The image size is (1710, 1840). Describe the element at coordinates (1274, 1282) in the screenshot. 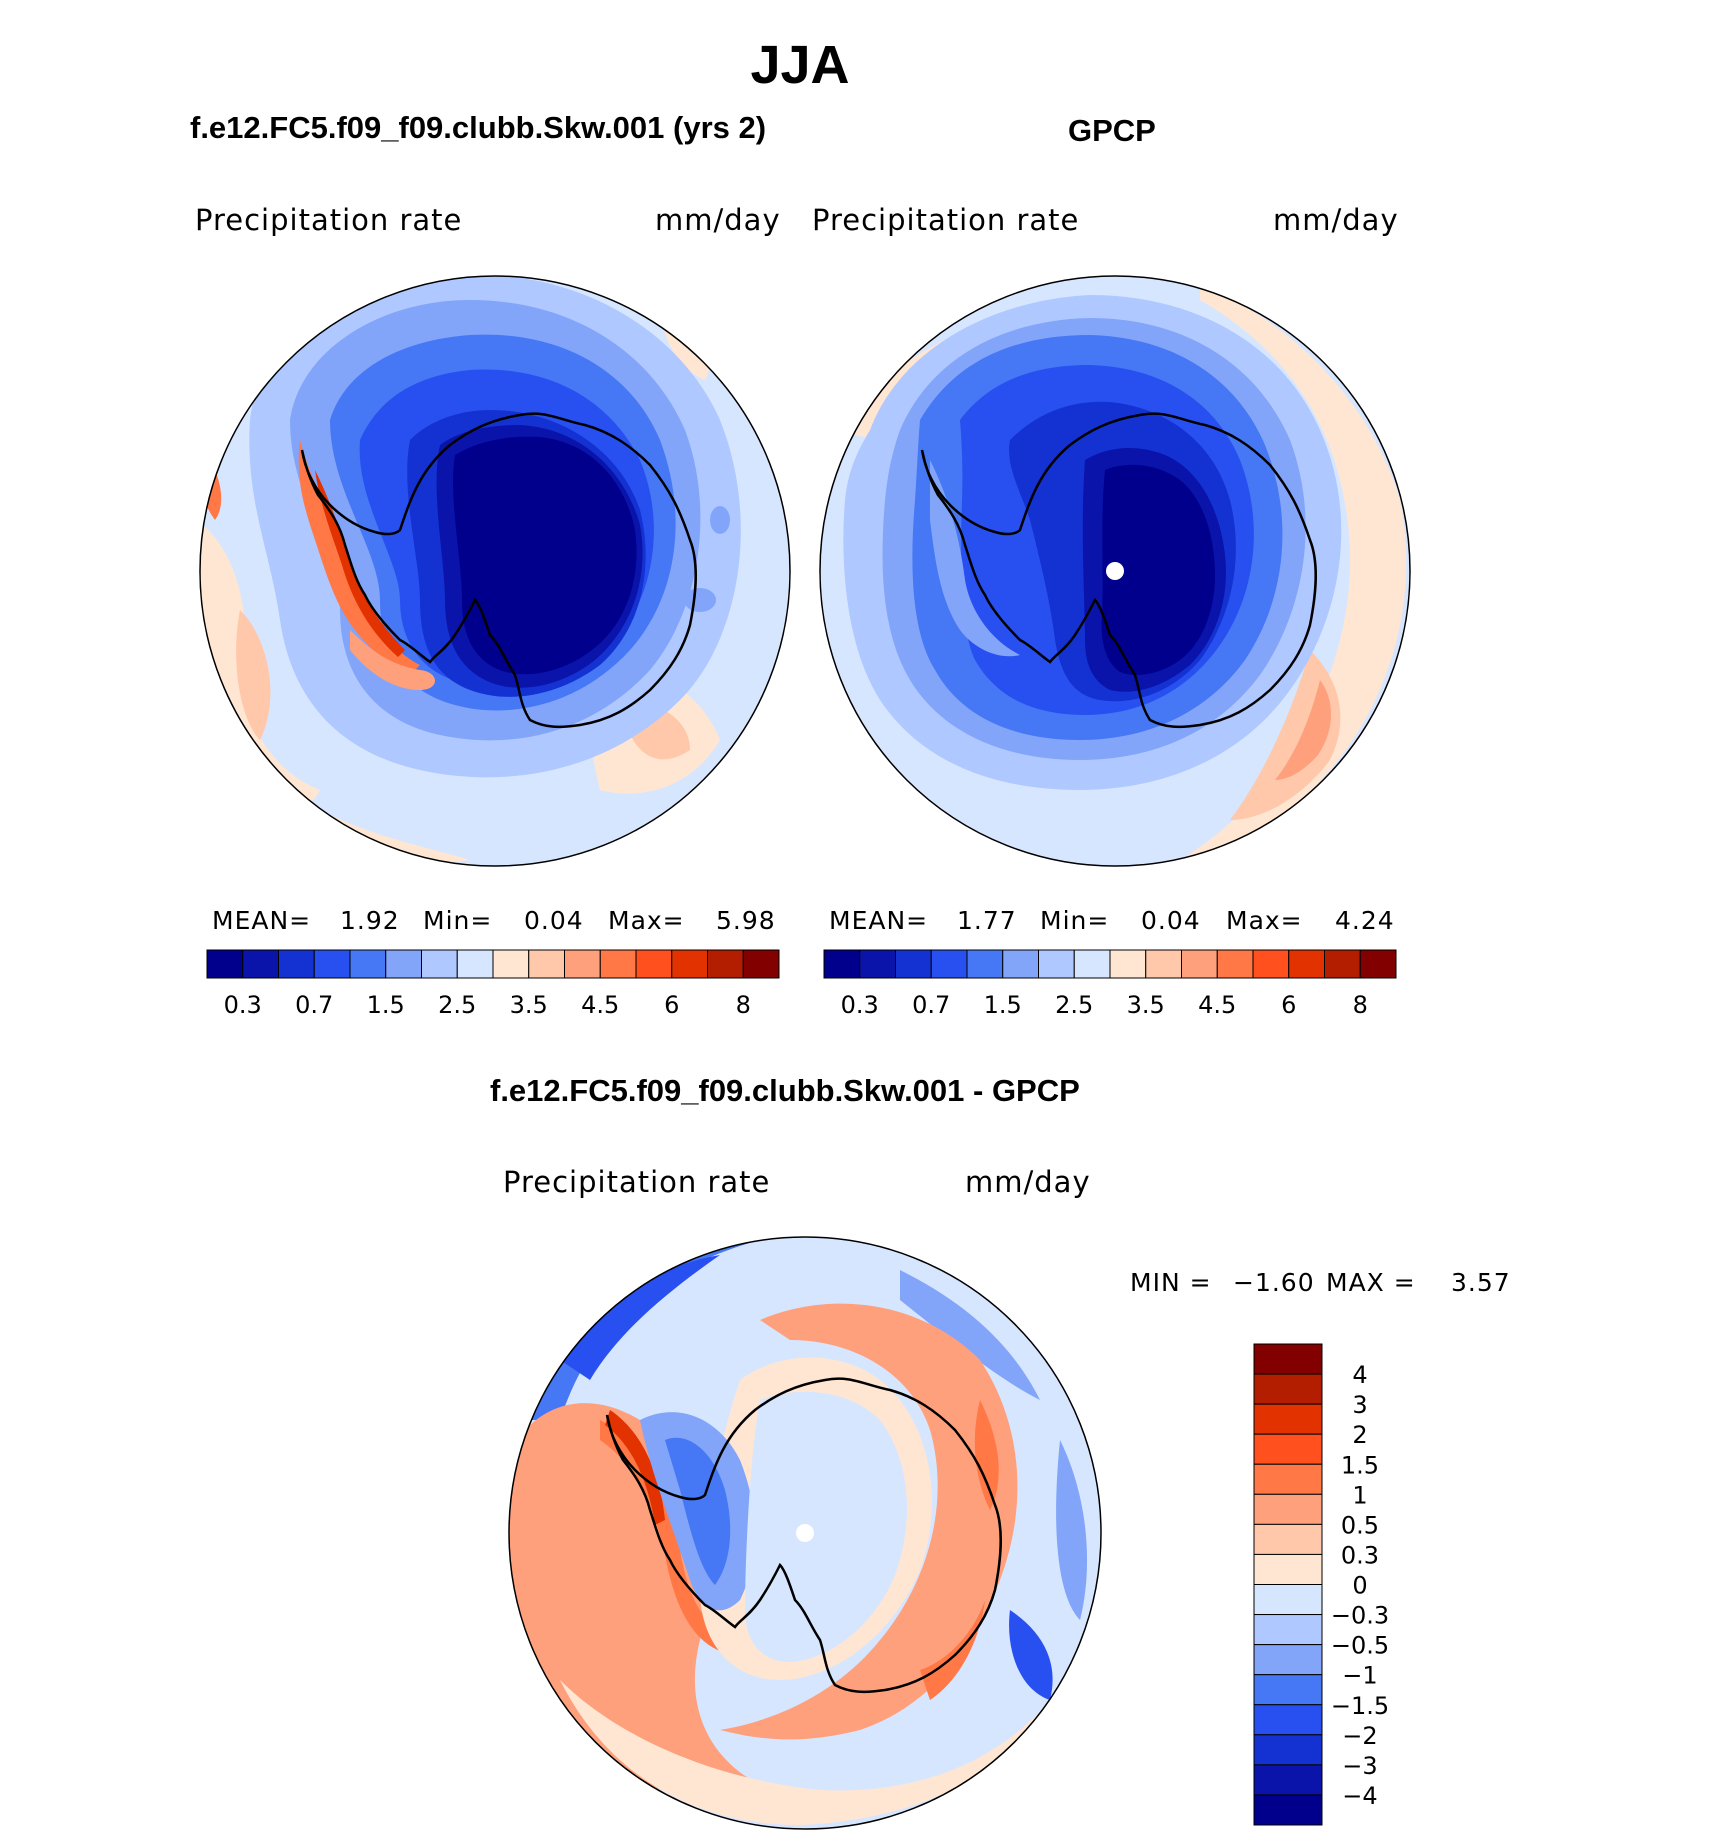

I see `panel3-min-value: −1.60` at that location.